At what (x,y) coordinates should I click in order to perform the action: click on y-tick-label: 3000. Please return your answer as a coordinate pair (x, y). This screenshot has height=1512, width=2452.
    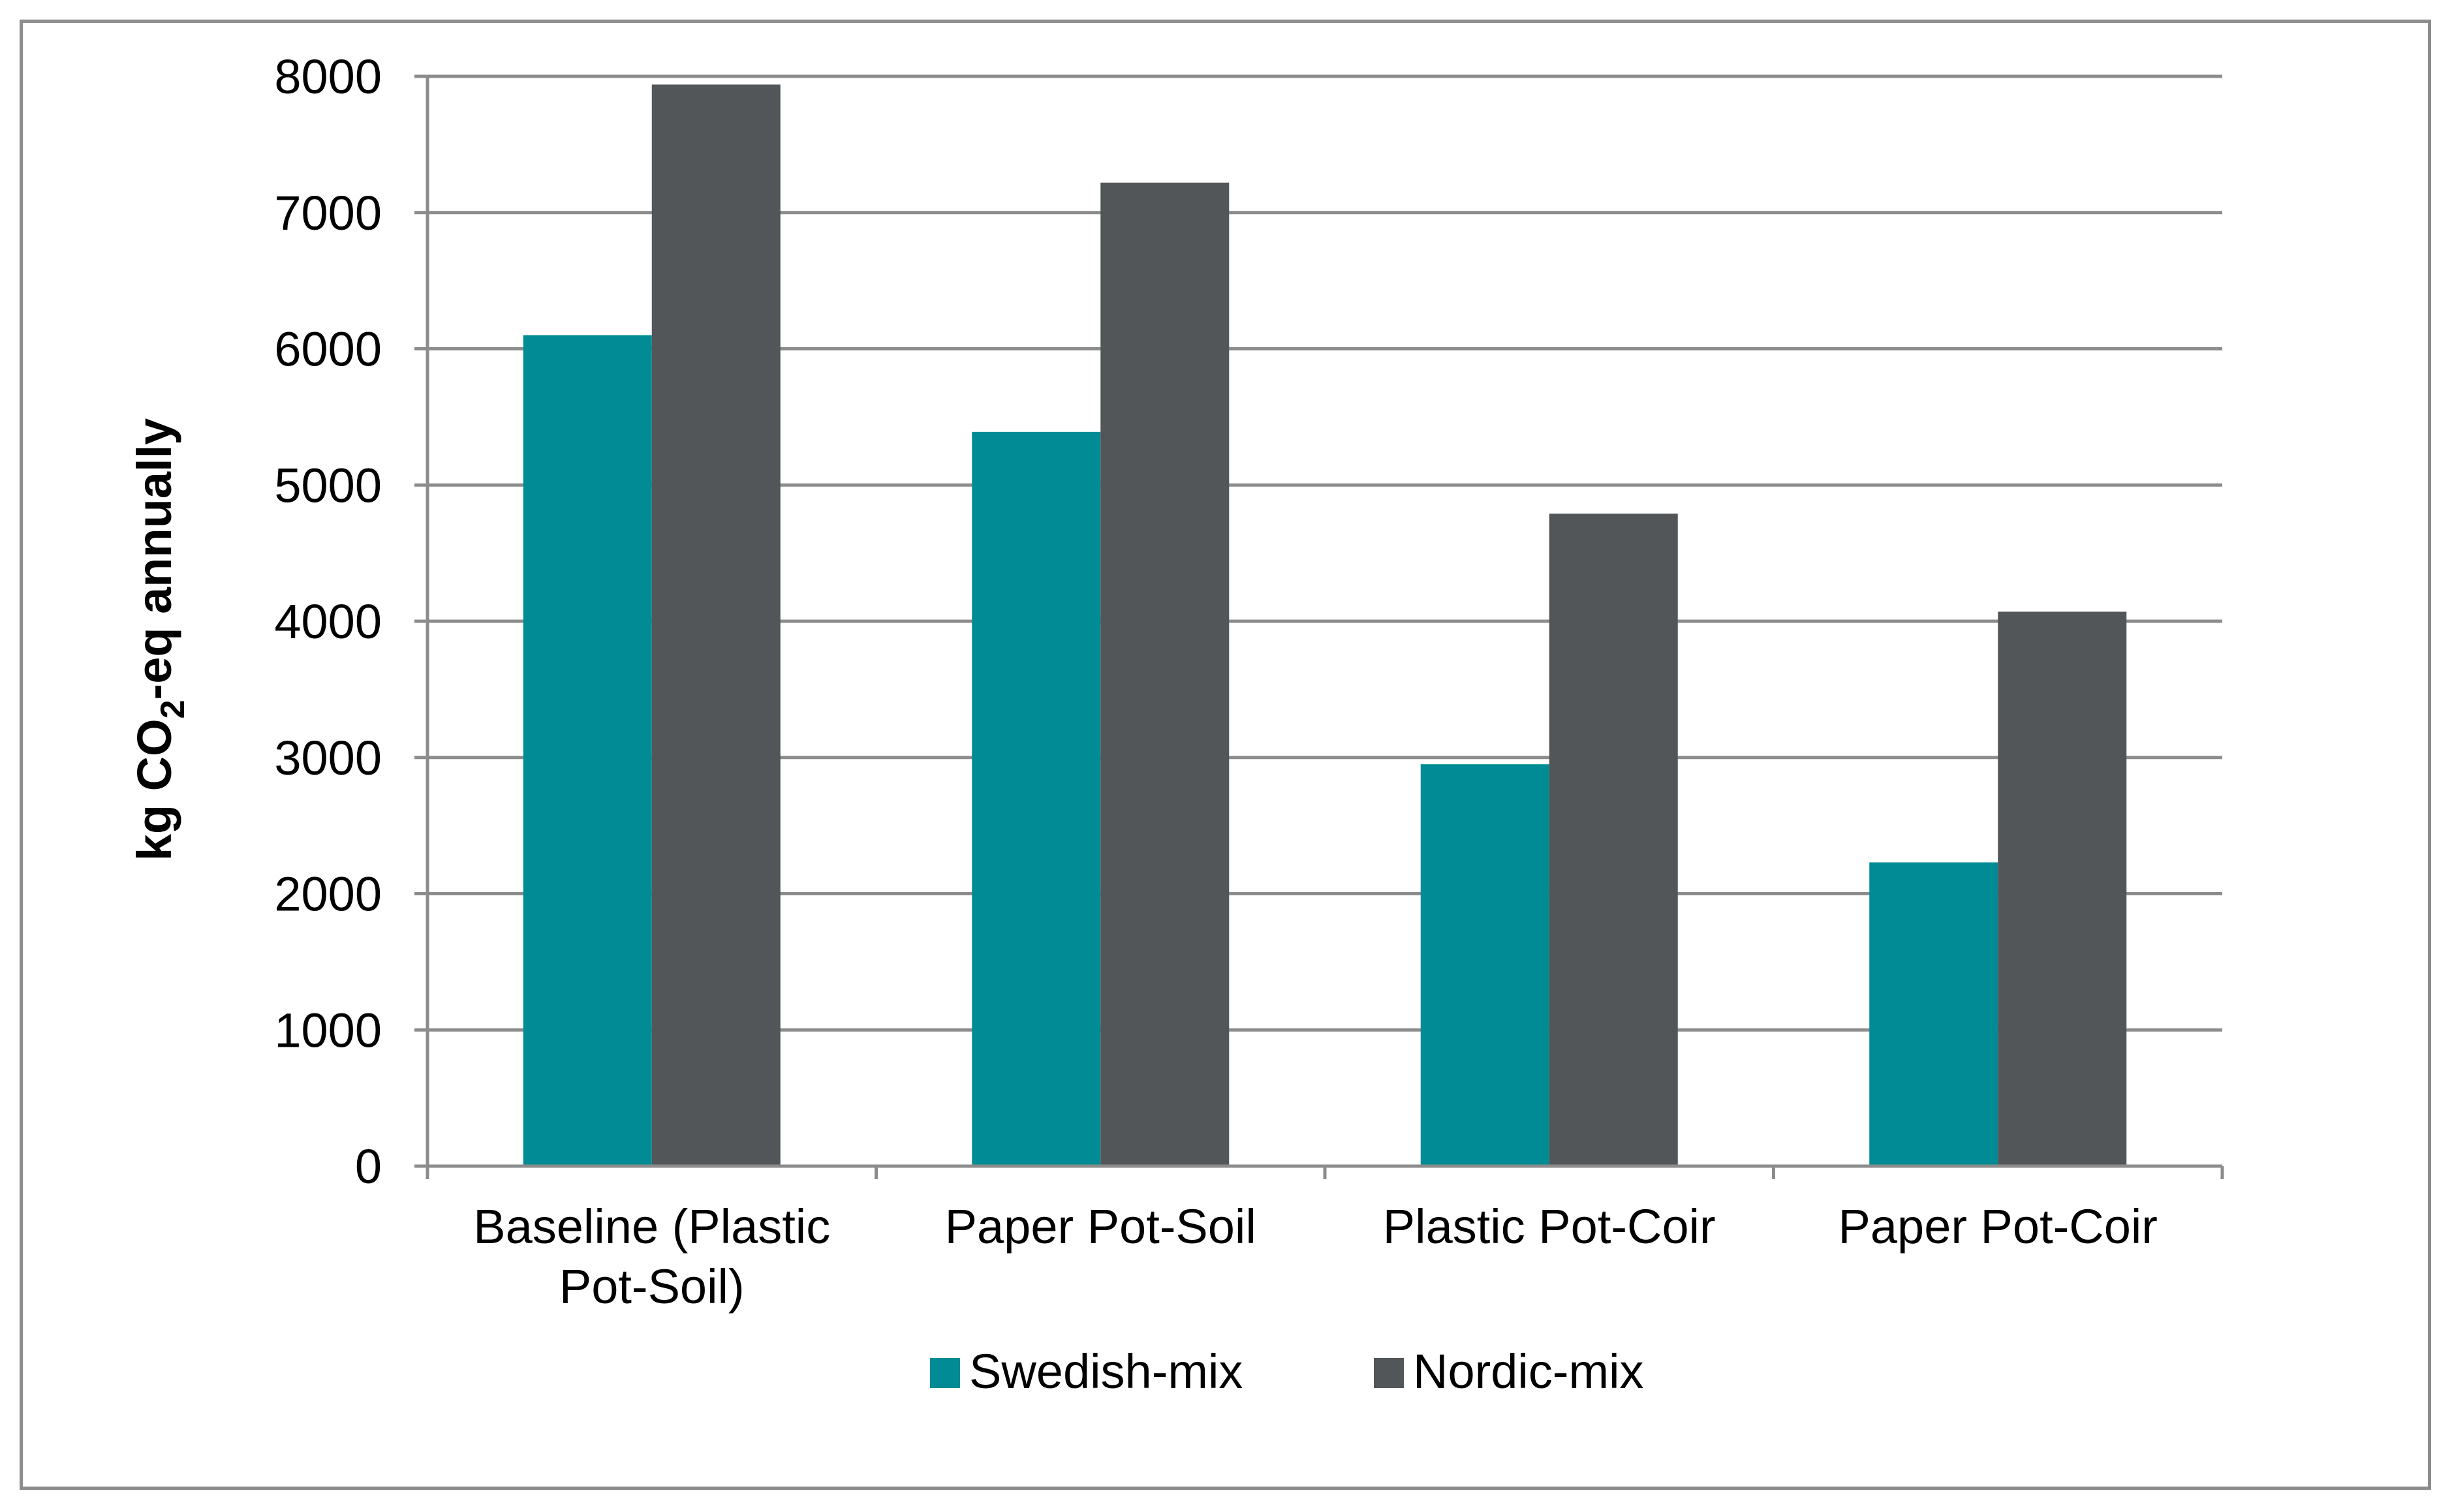
    Looking at the image, I should click on (328, 758).